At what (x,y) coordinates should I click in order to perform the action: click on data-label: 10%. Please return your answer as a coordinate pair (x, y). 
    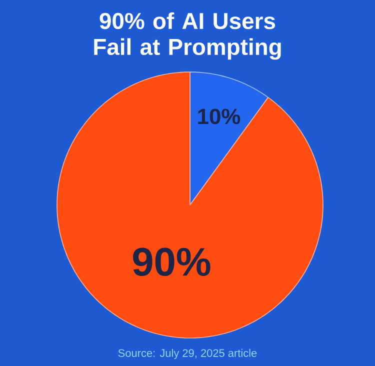
    Looking at the image, I should click on (219, 116).